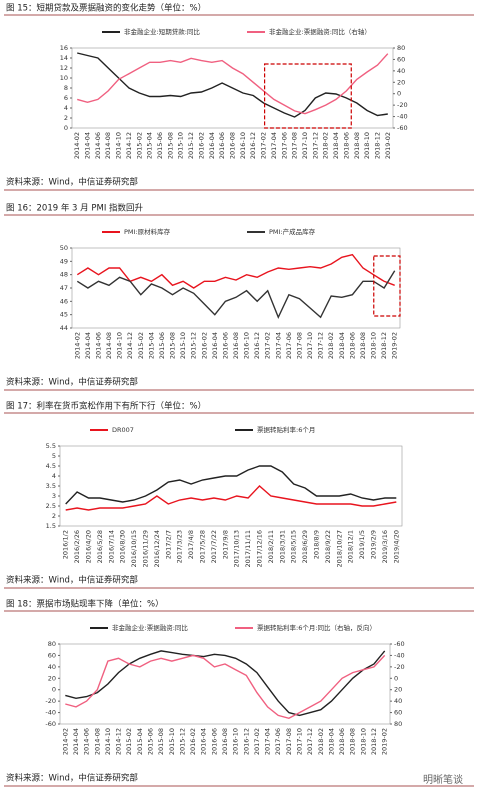 The image size is (478, 792). What do you see at coordinates (247, 345) in the screenshot?
I see `x-tick-label: 2016-10` at bounding box center [247, 345].